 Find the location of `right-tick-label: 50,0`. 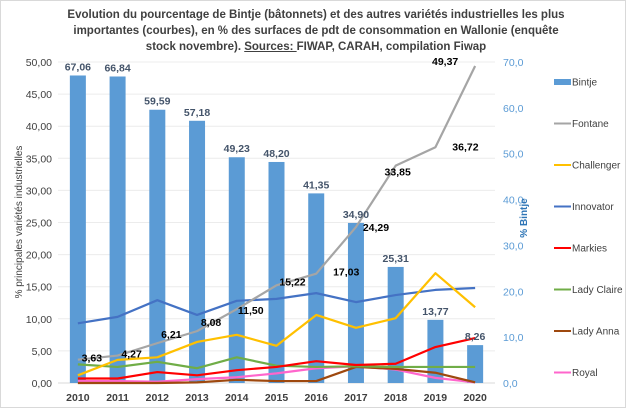

right-tick-label: 50,0 is located at coordinates (513, 155).